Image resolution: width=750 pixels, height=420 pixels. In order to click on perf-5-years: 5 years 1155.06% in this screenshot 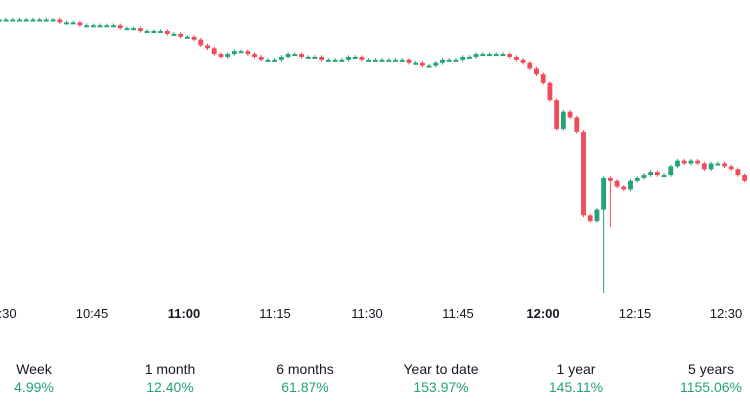, I will do `click(698, 378)`.